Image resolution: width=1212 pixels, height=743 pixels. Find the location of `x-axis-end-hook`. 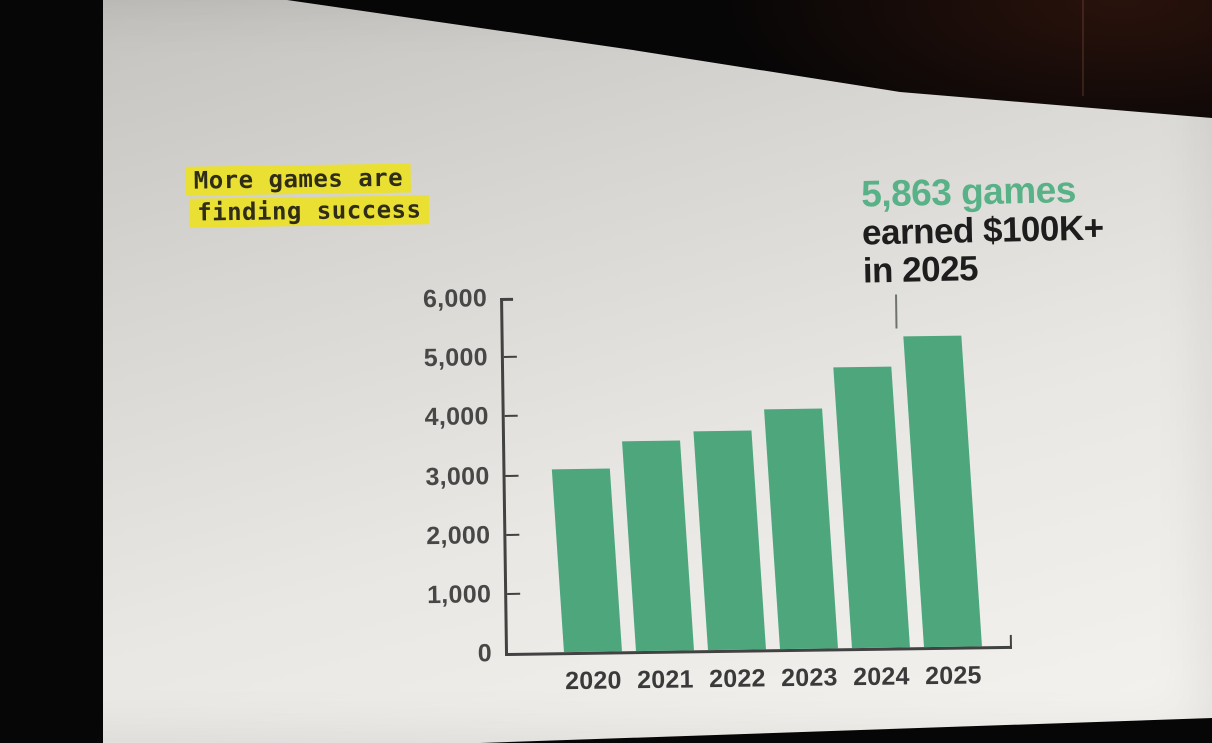

x-axis-end-hook is located at coordinates (1010, 641).